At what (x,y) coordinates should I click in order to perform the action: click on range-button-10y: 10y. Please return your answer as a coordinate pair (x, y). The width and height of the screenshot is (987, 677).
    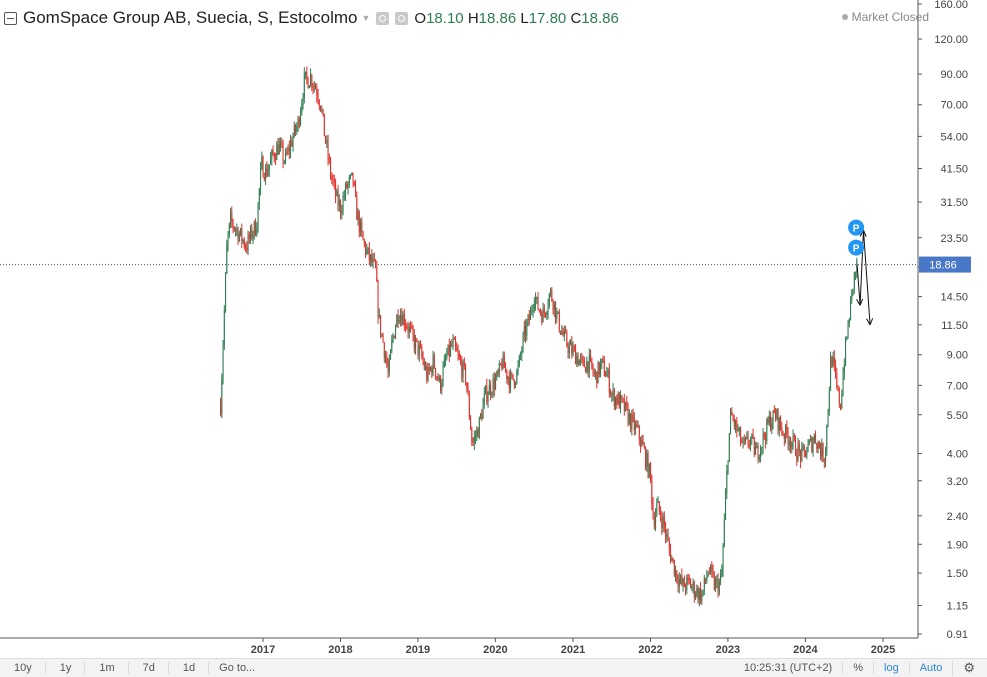
    Looking at the image, I should click on (23, 668).